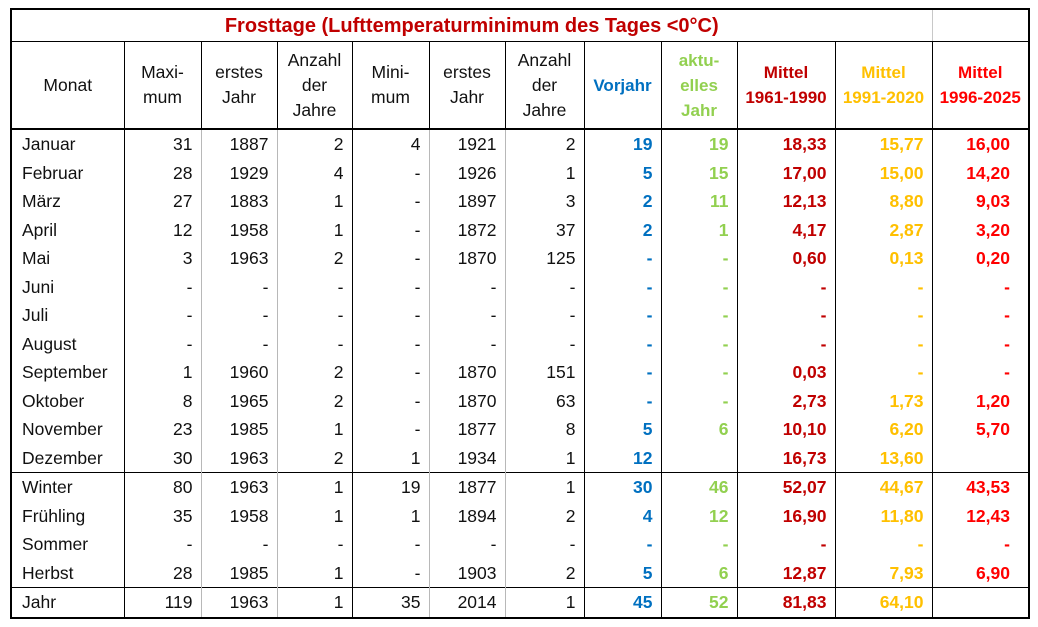 This screenshot has width=1038, height=627. What do you see at coordinates (980, 25) in the screenshot?
I see `title-blank-cell` at bounding box center [980, 25].